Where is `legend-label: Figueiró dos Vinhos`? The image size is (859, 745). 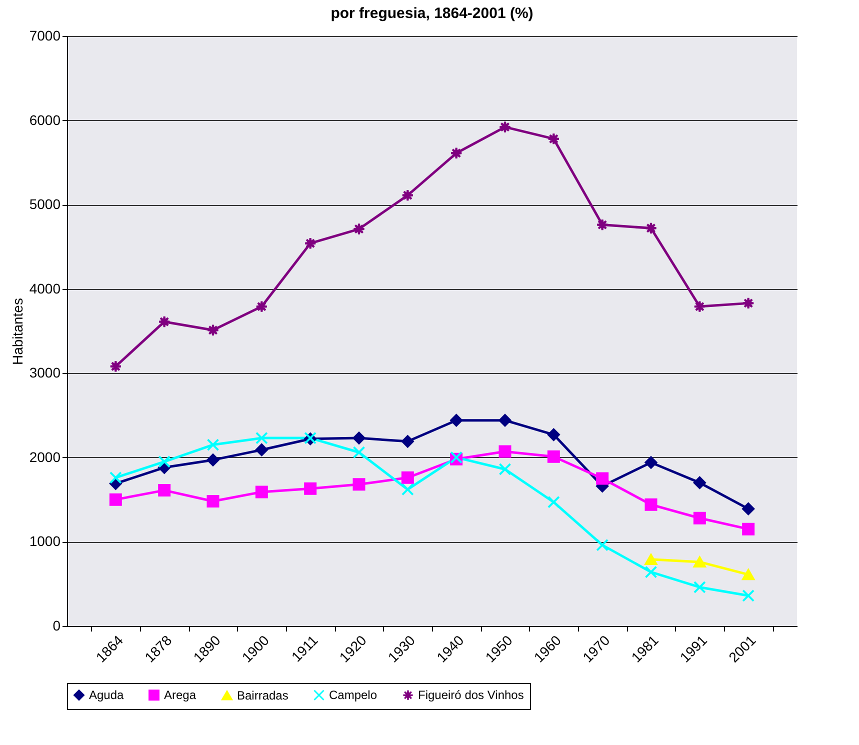 legend-label: Figueiró dos Vinhos is located at coordinates (471, 695).